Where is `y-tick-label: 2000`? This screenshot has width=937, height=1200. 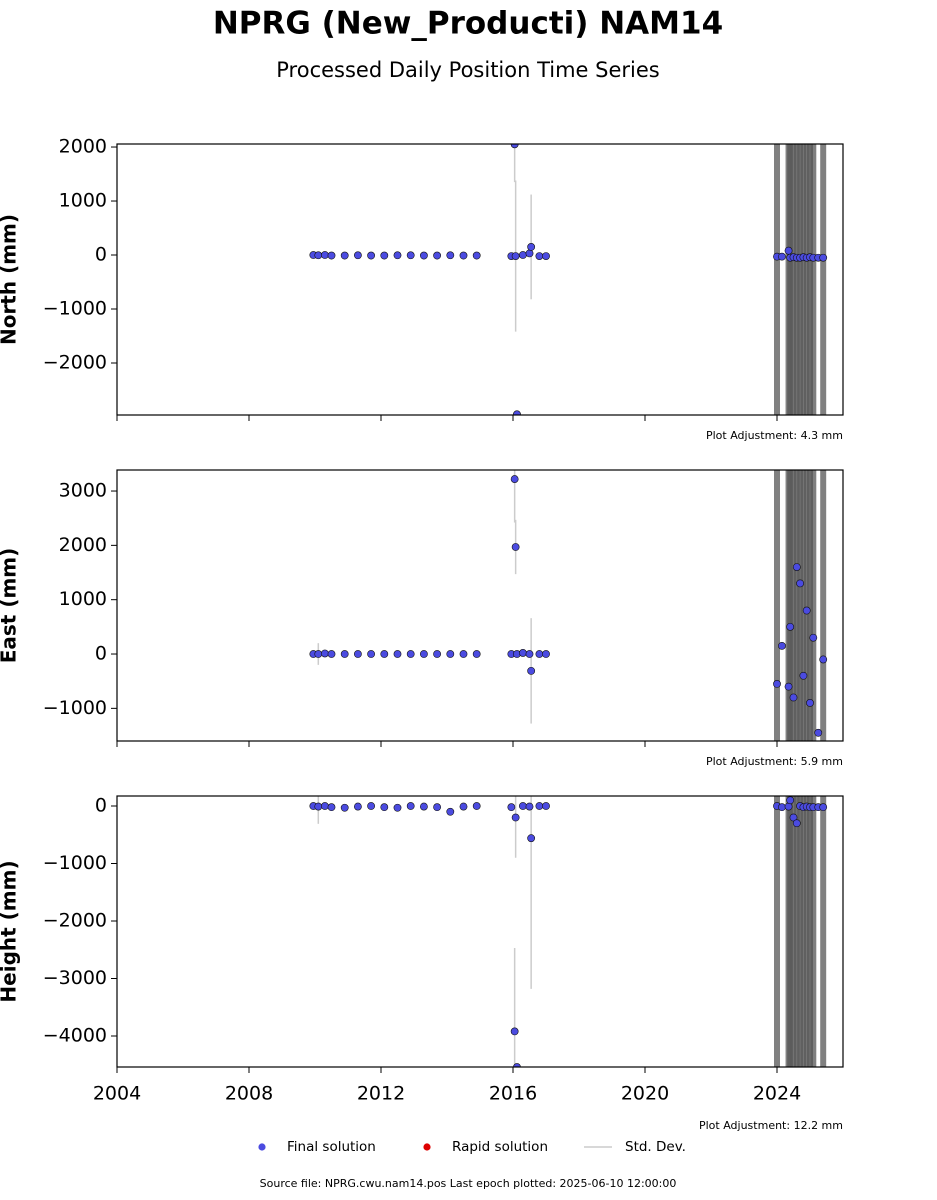 y-tick-label: 2000 is located at coordinates (83, 147).